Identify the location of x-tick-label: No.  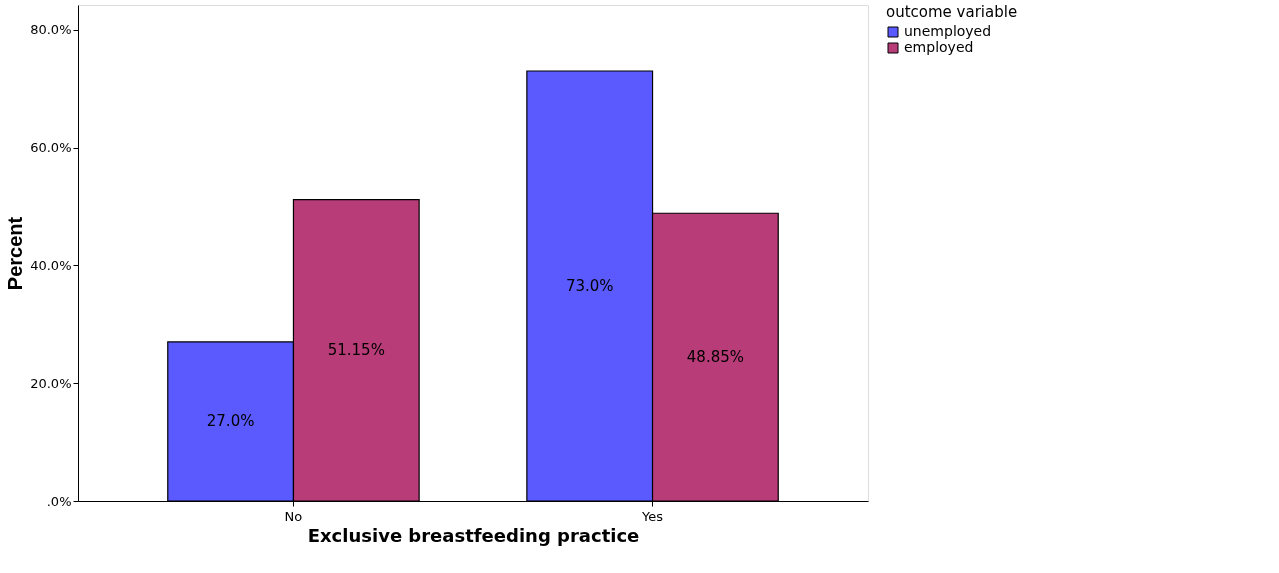
(293, 516).